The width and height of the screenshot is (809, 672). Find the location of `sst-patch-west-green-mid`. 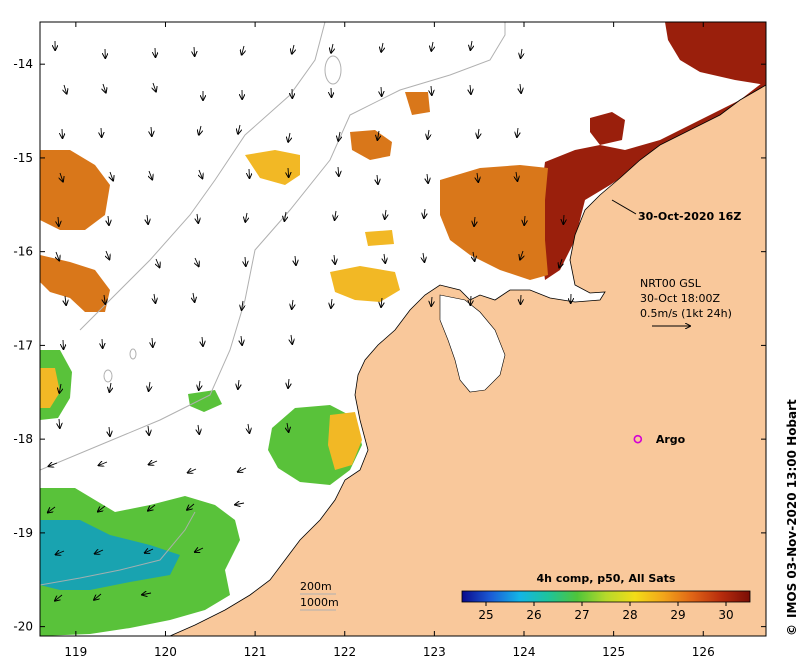

sst-patch-west-green-mid is located at coordinates (50, 388).